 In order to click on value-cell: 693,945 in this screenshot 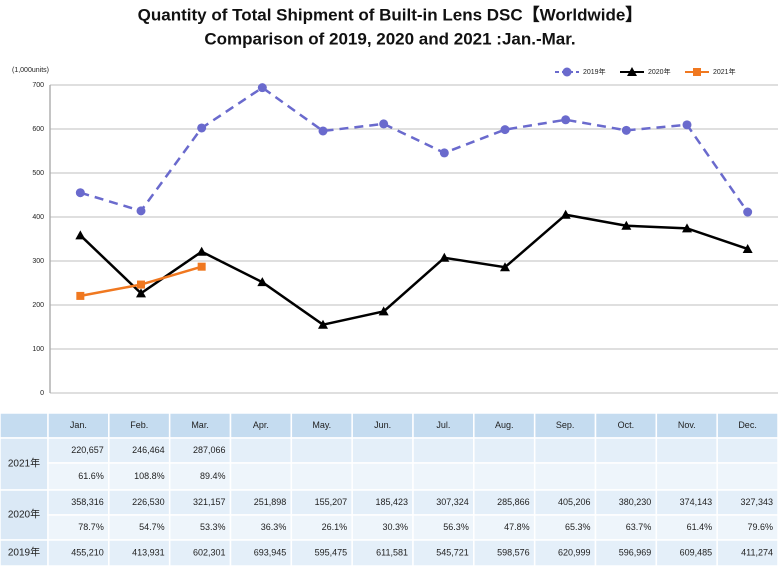, I will do `click(270, 552)`.